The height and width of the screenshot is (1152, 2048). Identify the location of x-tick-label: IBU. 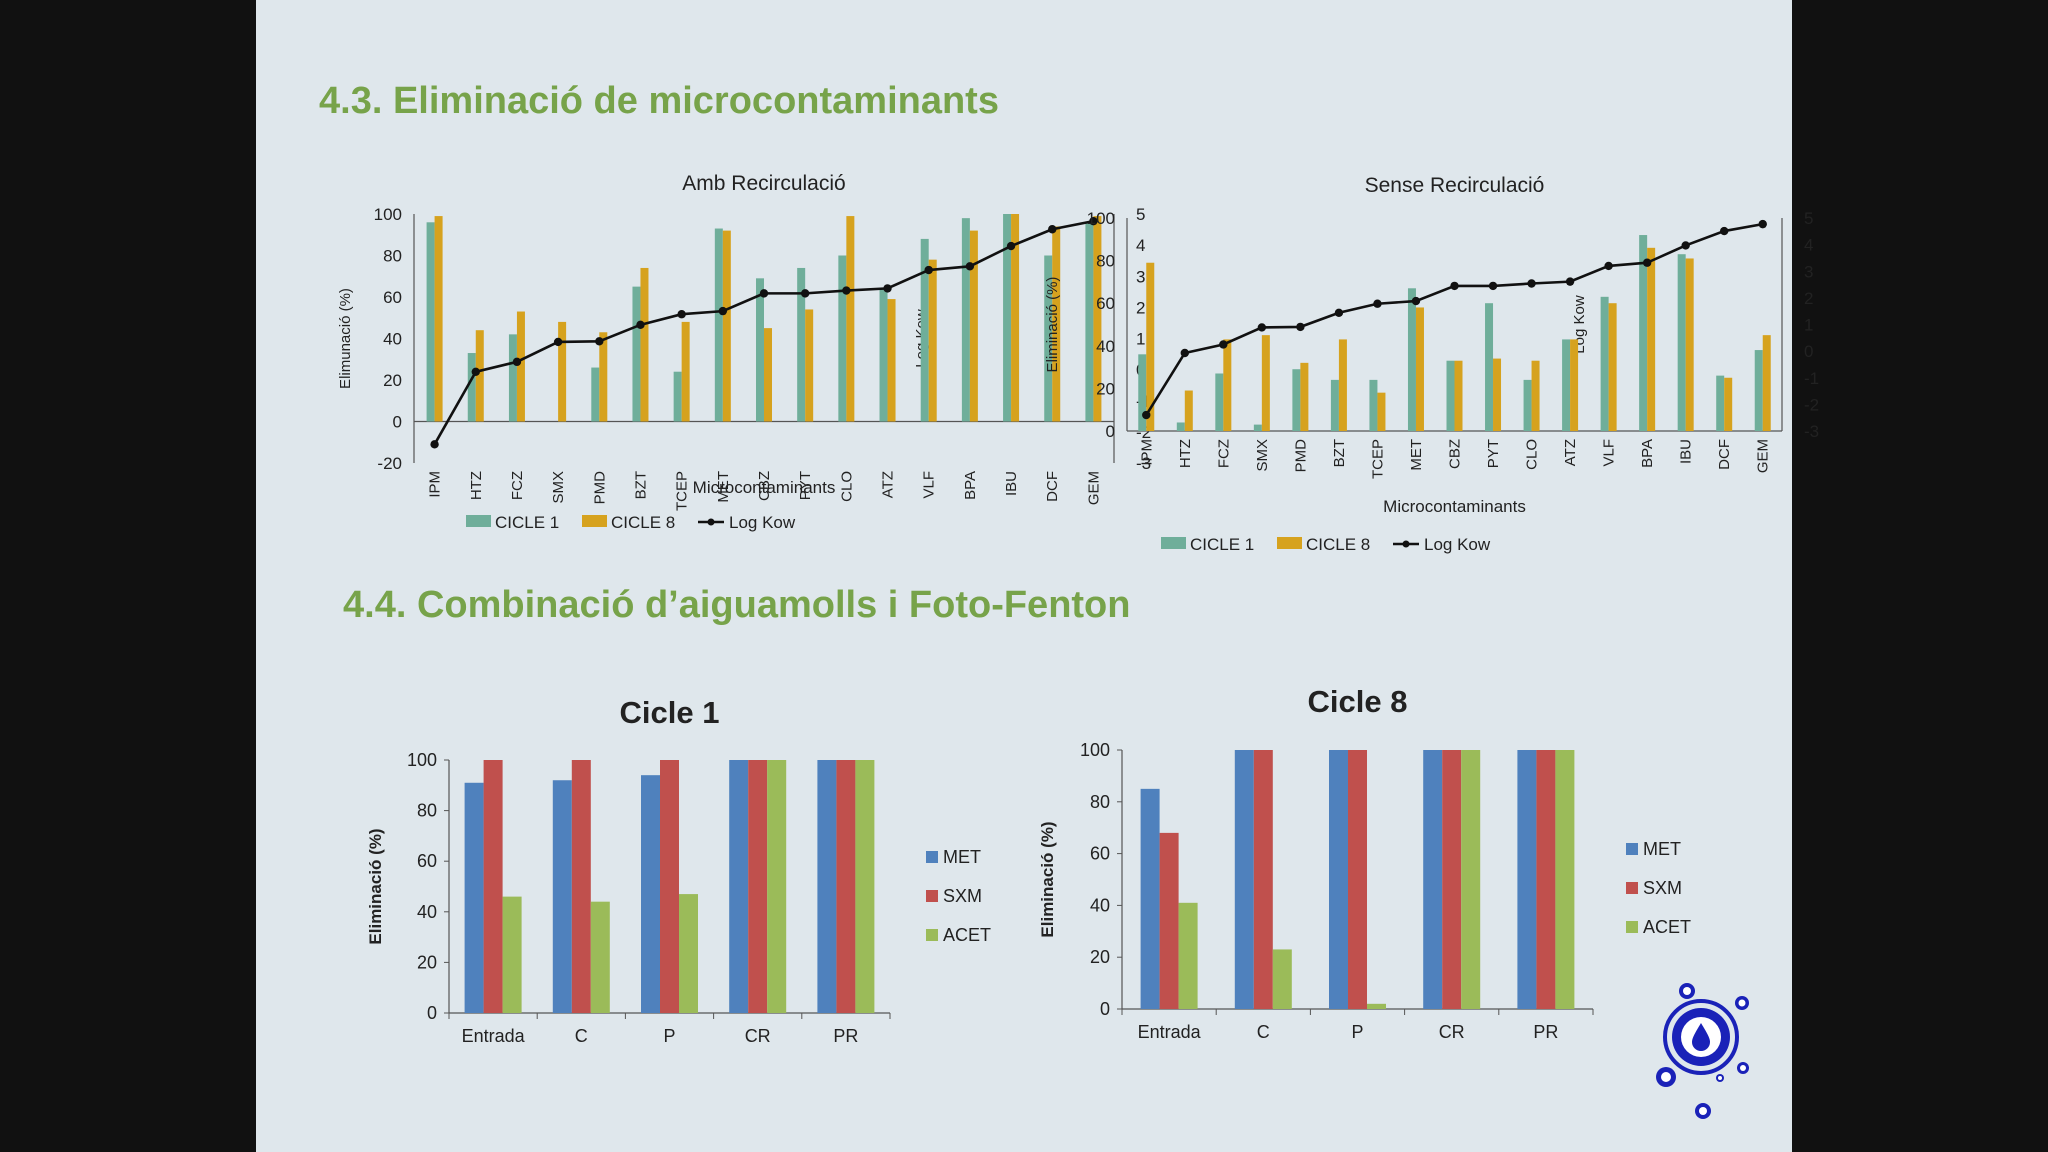
(1011, 483).